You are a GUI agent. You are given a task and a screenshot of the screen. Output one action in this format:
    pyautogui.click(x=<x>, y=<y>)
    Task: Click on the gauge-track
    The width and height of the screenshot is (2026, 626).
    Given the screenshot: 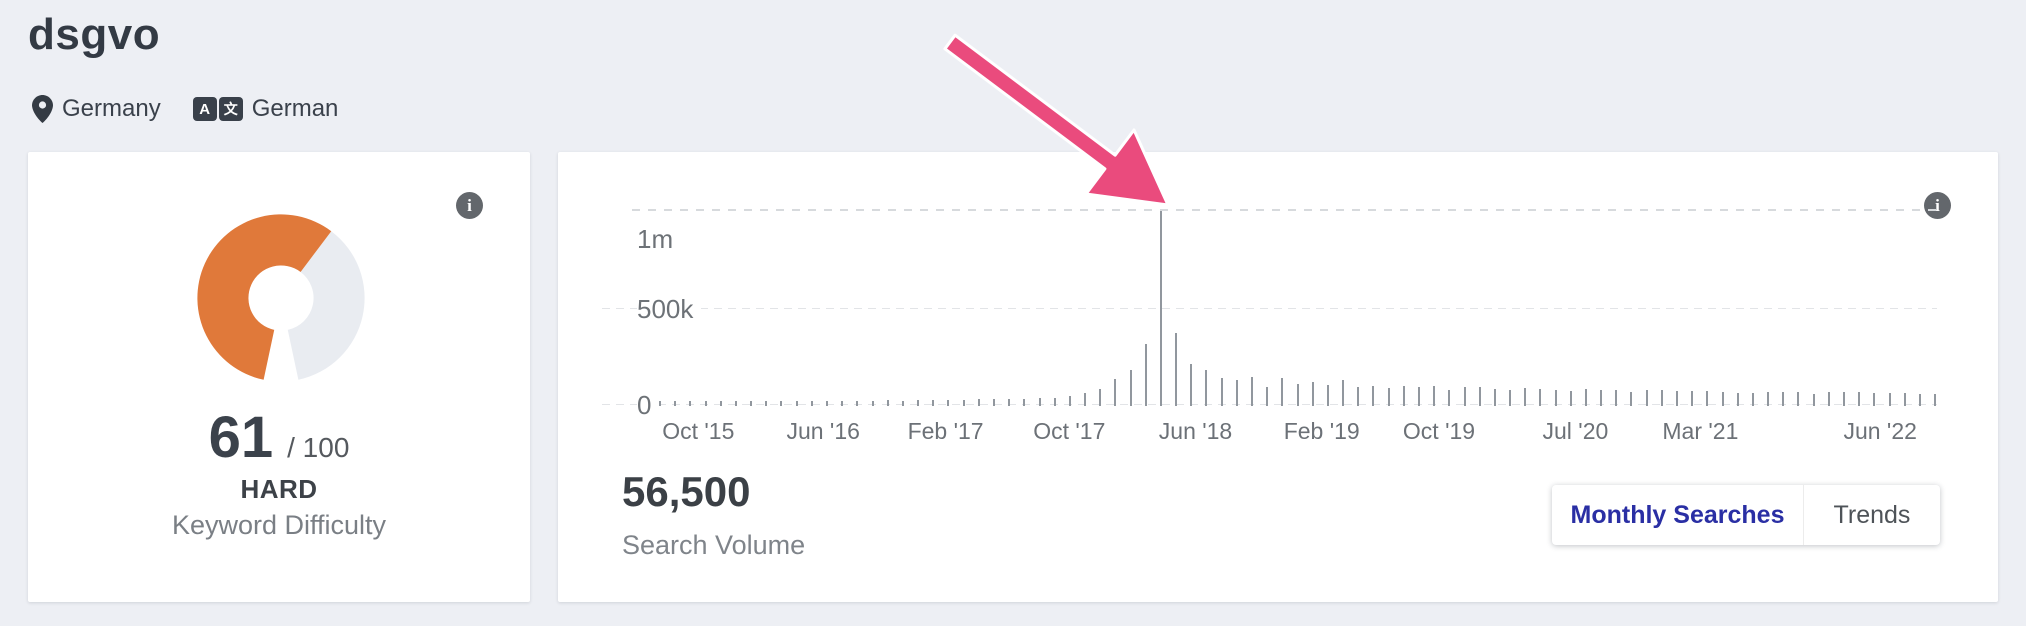 What is the action you would take?
    pyautogui.click(x=326, y=305)
    